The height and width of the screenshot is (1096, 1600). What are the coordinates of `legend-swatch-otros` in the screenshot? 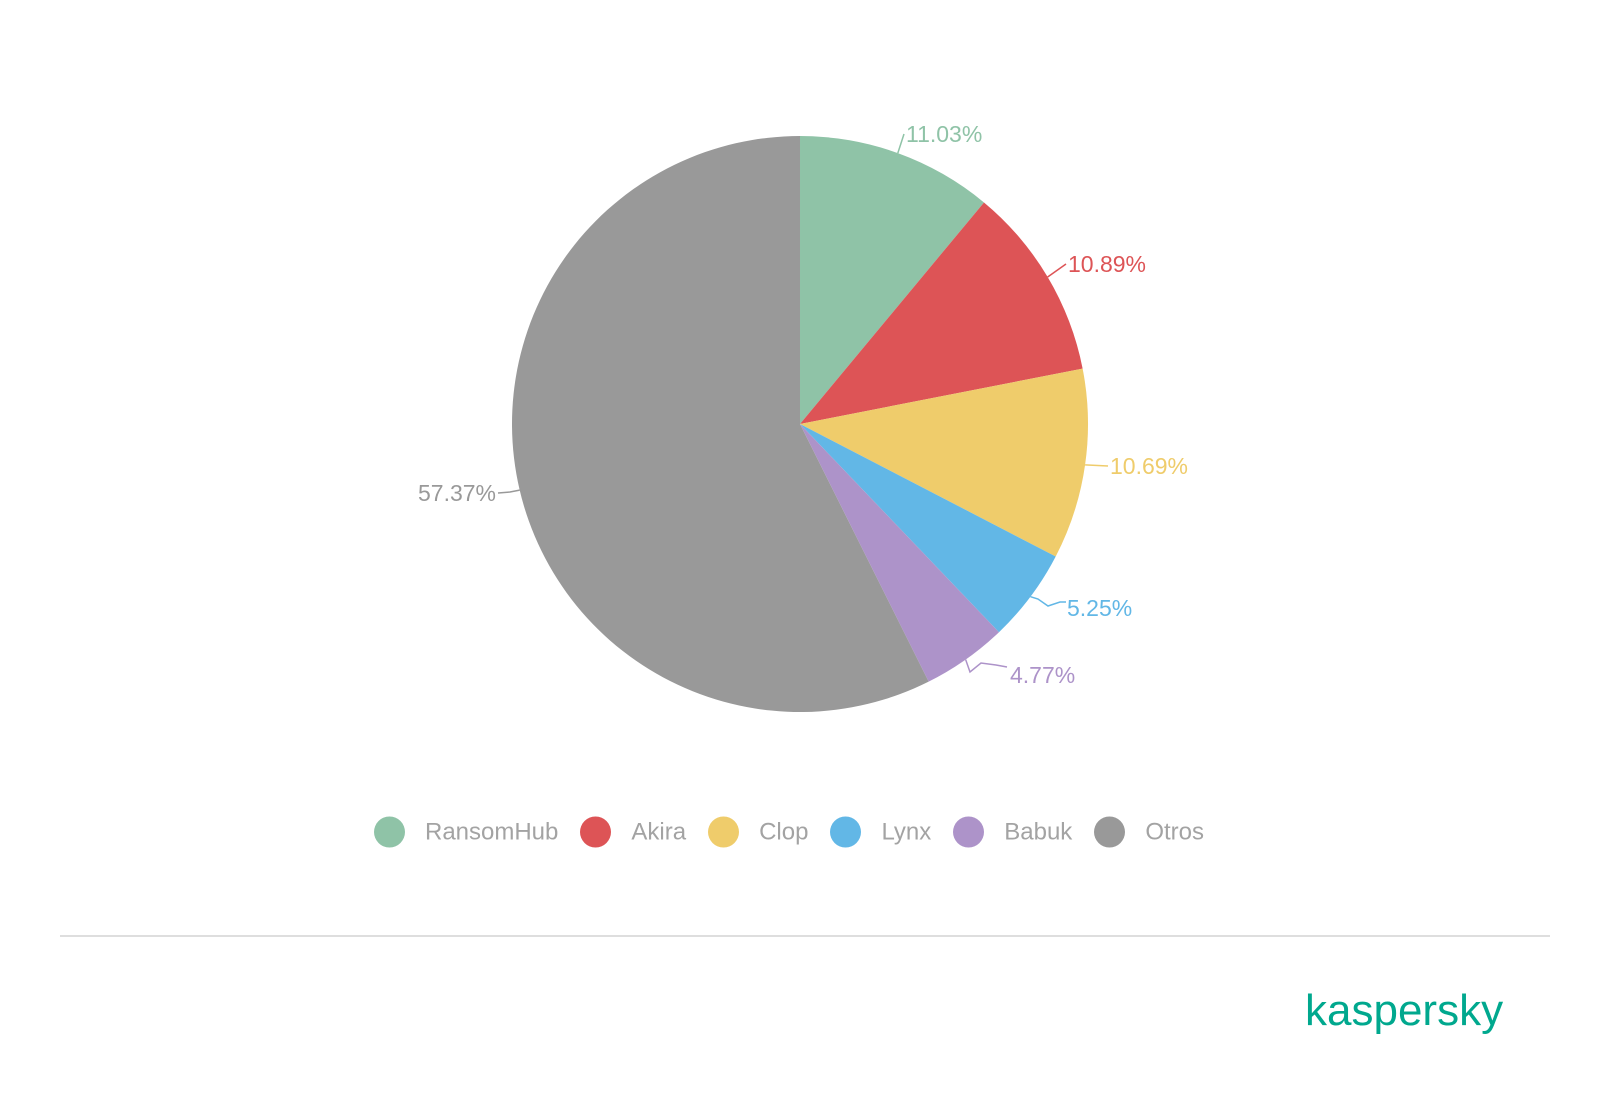 It's located at (1110, 832).